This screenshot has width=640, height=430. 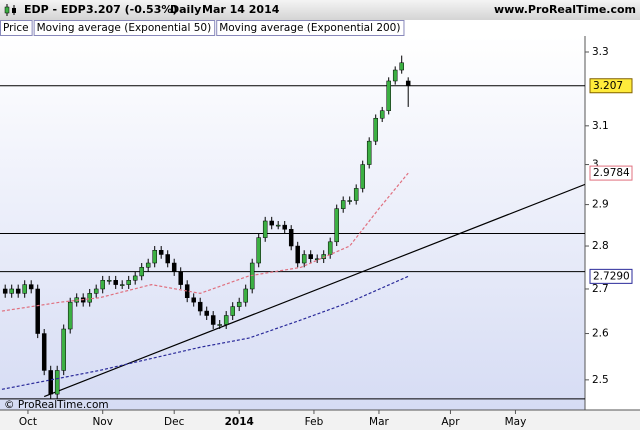 I want to click on y-tick-label: 3.3, so click(x=600, y=52).